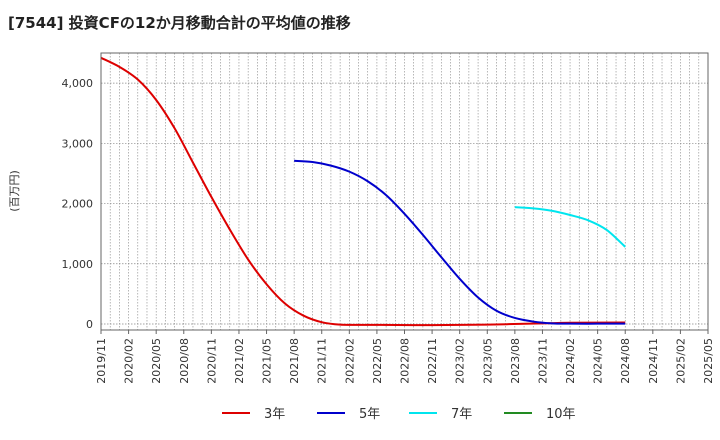  What do you see at coordinates (487, 361) in the screenshot?
I see `x-tick-label: 2023/05` at bounding box center [487, 361].